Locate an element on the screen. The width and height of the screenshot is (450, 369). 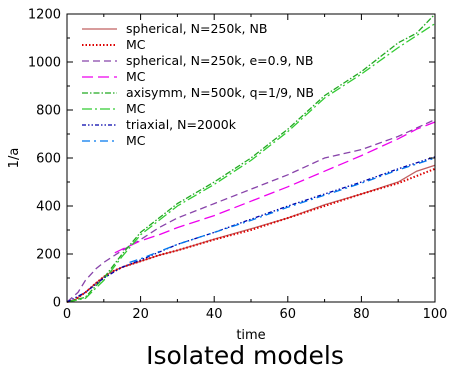
x-tick-label: 0 is located at coordinates (67, 314).